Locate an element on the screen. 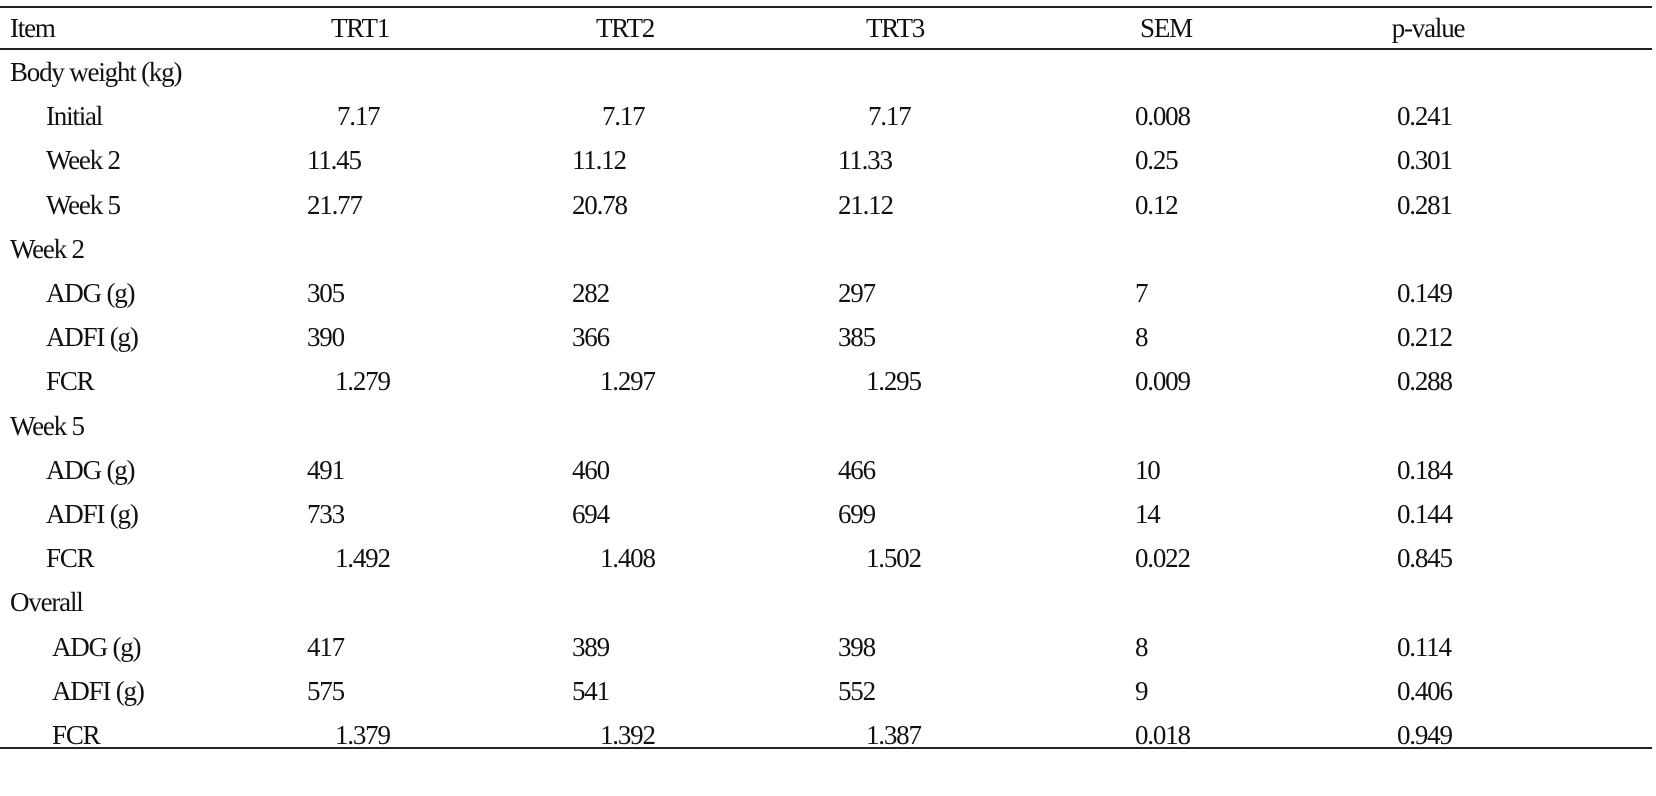 The width and height of the screenshot is (1656, 796). cell: 733 is located at coordinates (326, 514).